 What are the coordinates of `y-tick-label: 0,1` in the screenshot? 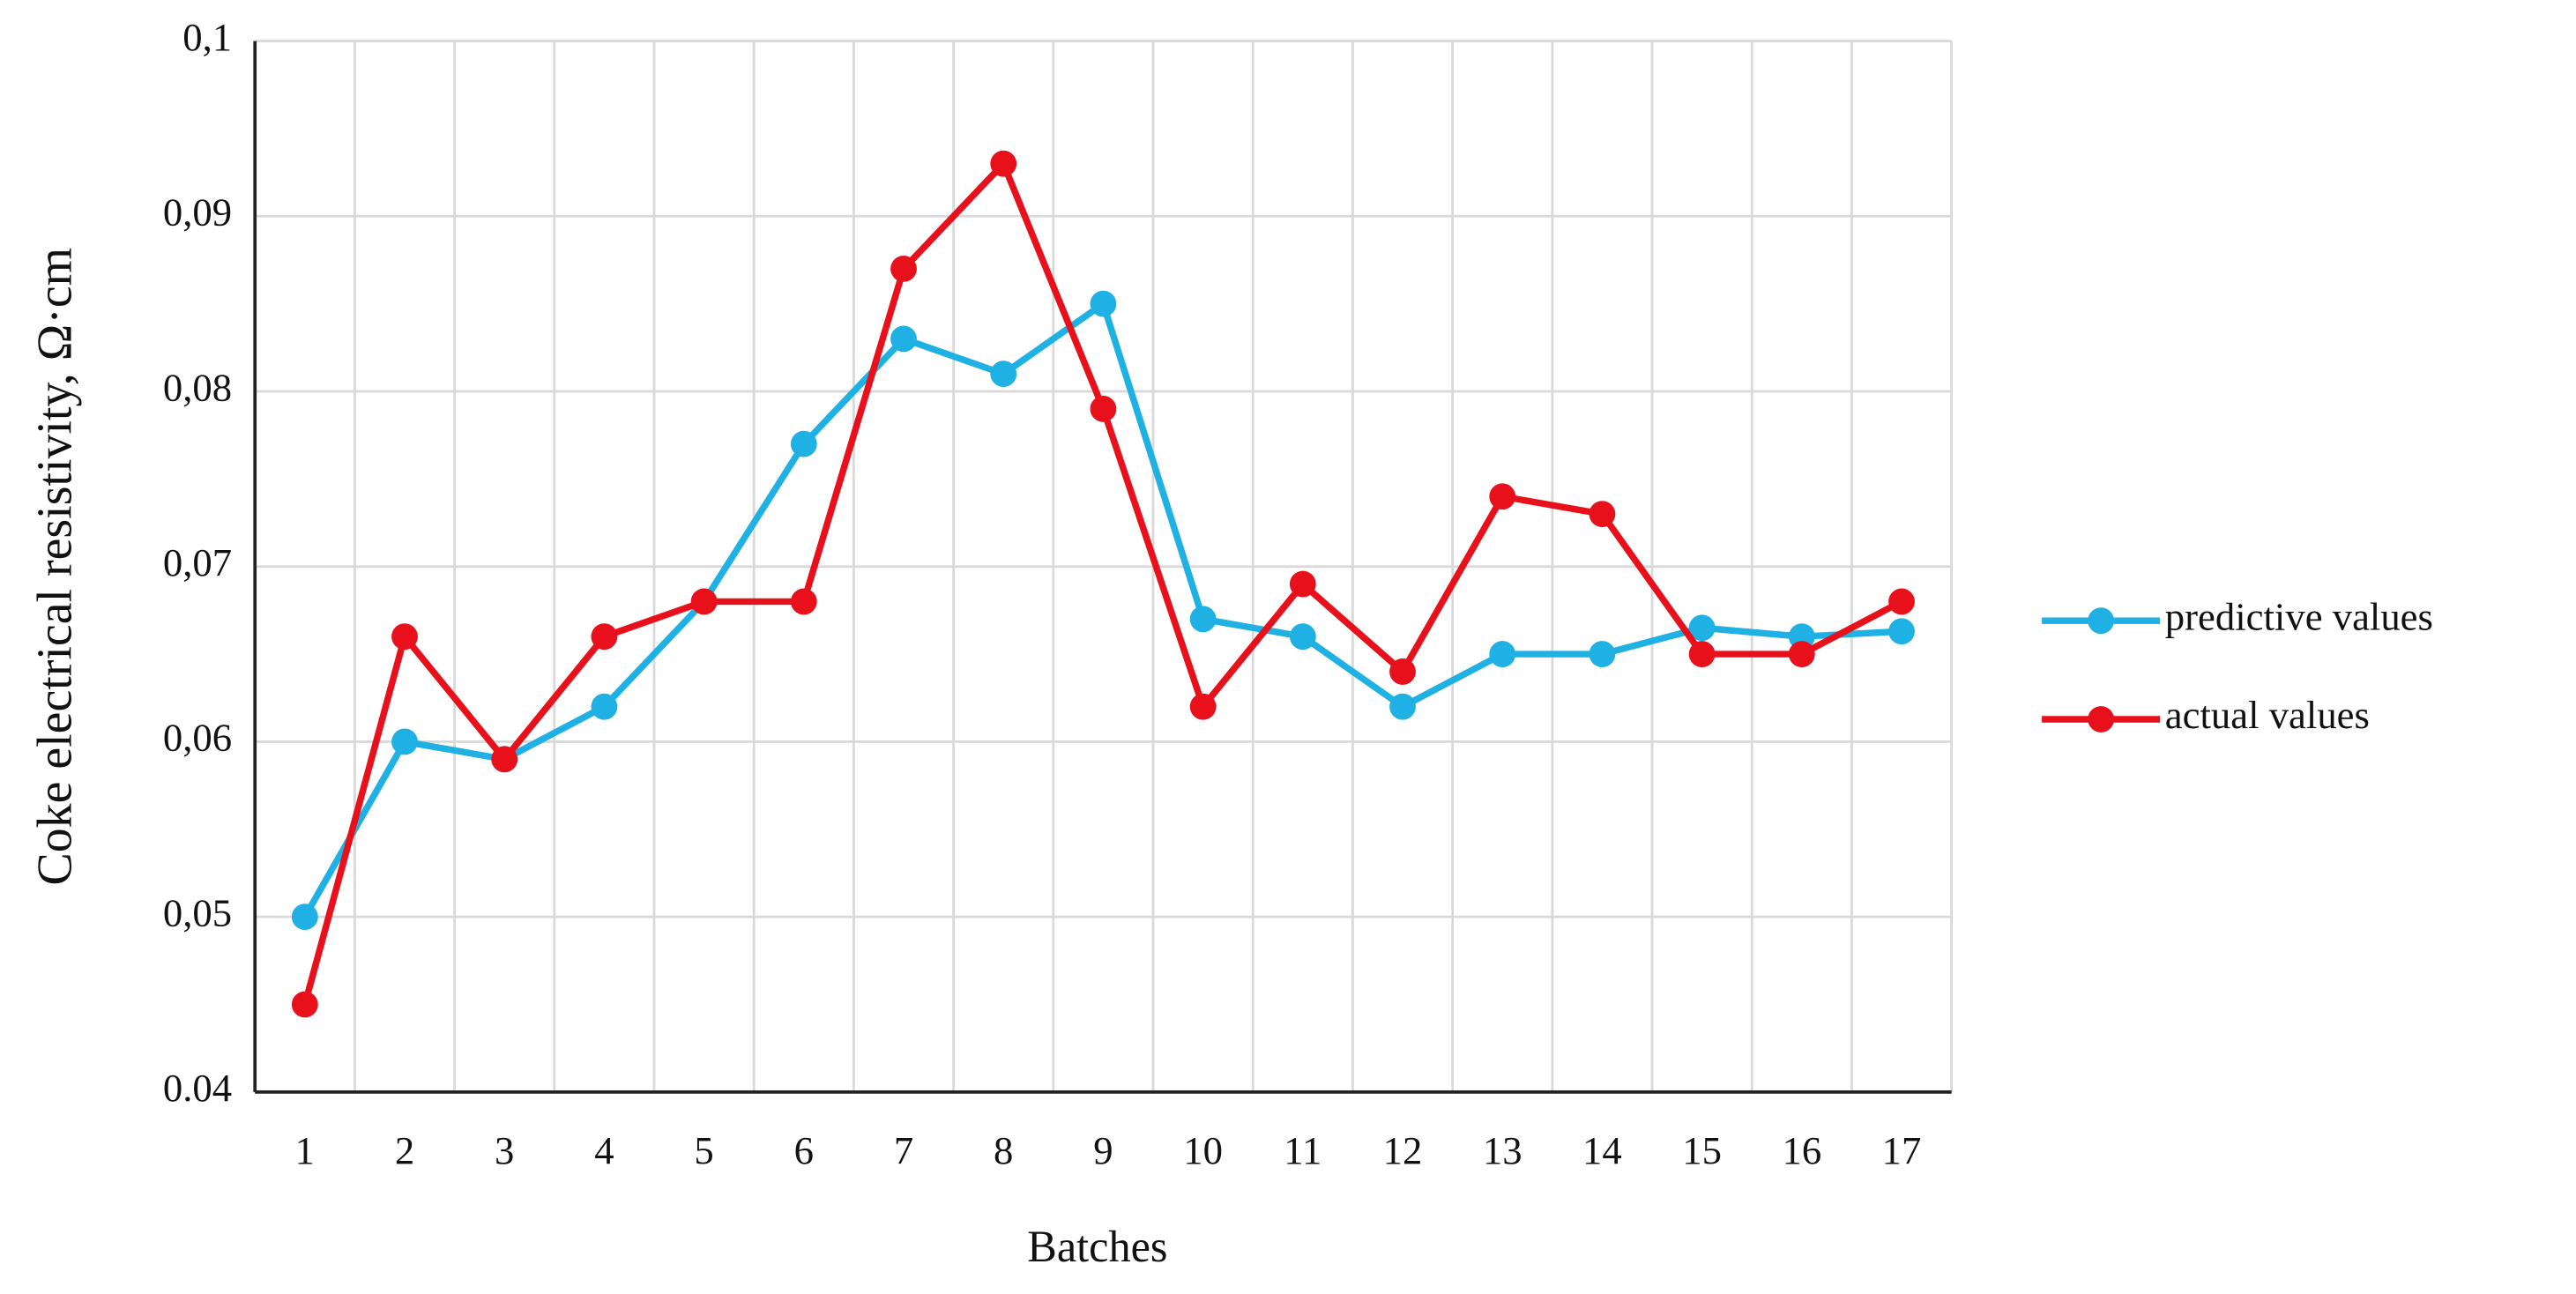 It's located at (207, 37).